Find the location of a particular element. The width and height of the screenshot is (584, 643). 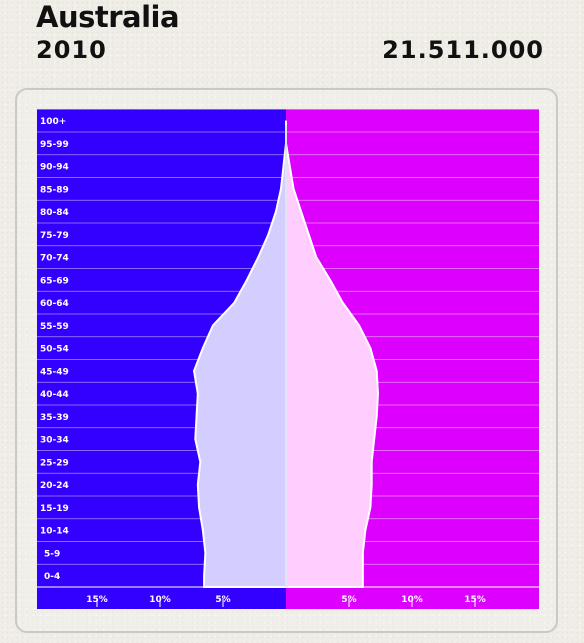

age-group-label: 80-84 is located at coordinates (54, 213).